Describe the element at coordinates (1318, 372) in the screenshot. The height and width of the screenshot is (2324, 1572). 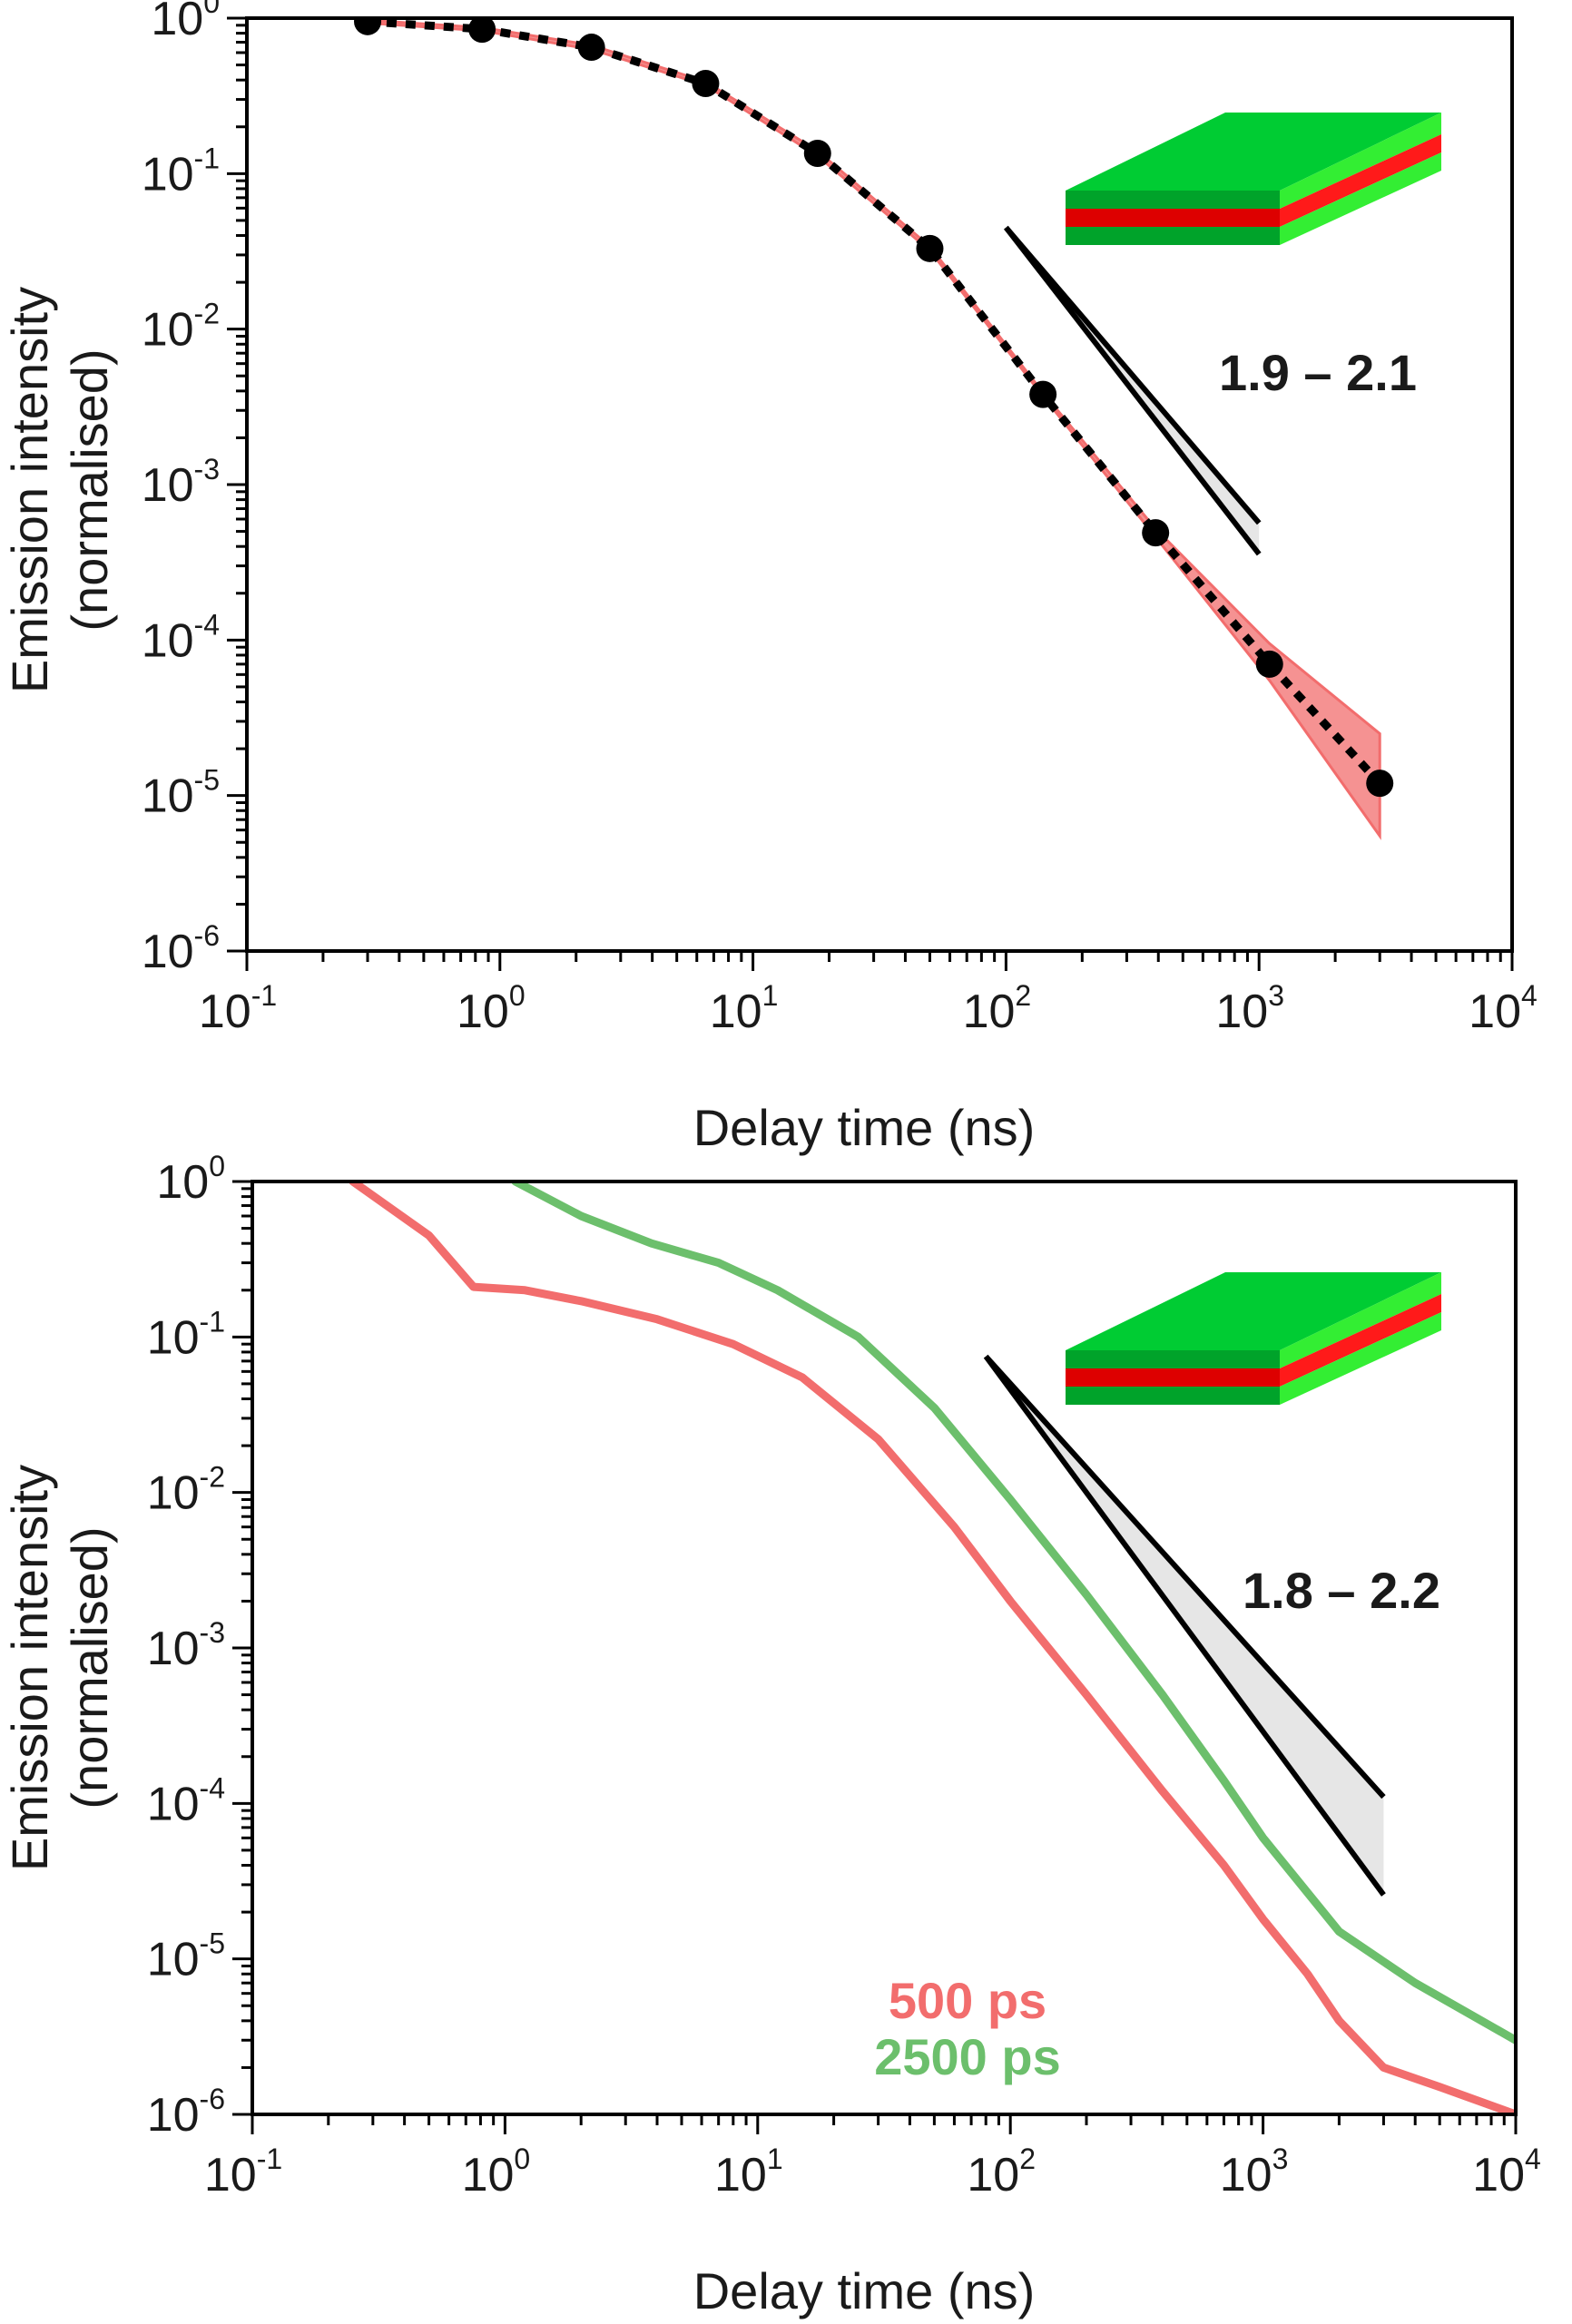
I see `slope-annotation: 1.9 – 2.1` at that location.